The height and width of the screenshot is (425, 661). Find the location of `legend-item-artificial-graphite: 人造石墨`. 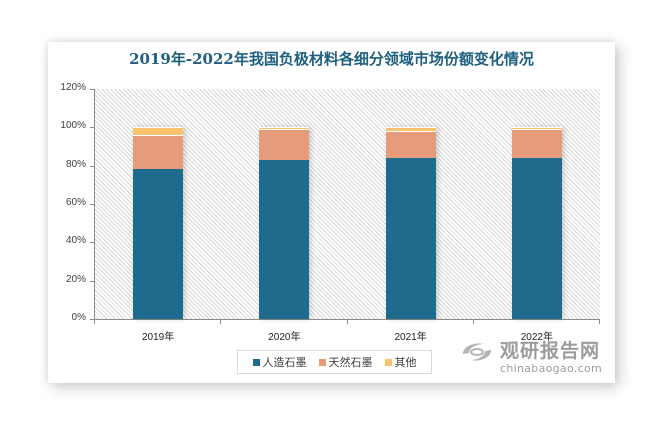

legend-item-artificial-graphite: 人造石墨 is located at coordinates (279, 362).